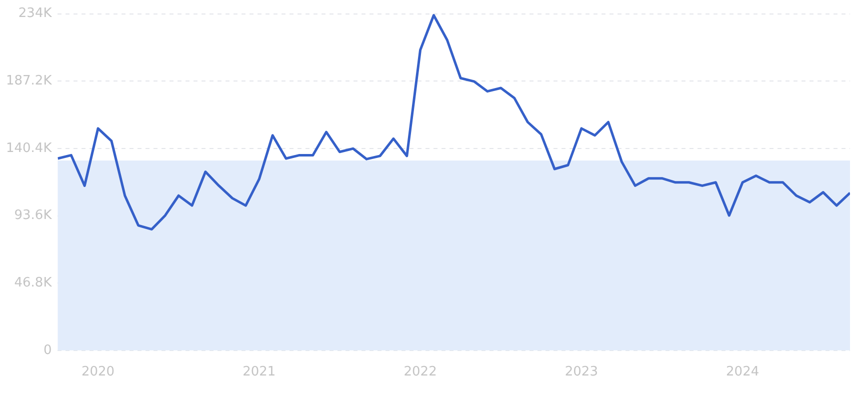 The width and height of the screenshot is (858, 402). What do you see at coordinates (35, 14) in the screenshot?
I see `y-tick-label: 234K` at bounding box center [35, 14].